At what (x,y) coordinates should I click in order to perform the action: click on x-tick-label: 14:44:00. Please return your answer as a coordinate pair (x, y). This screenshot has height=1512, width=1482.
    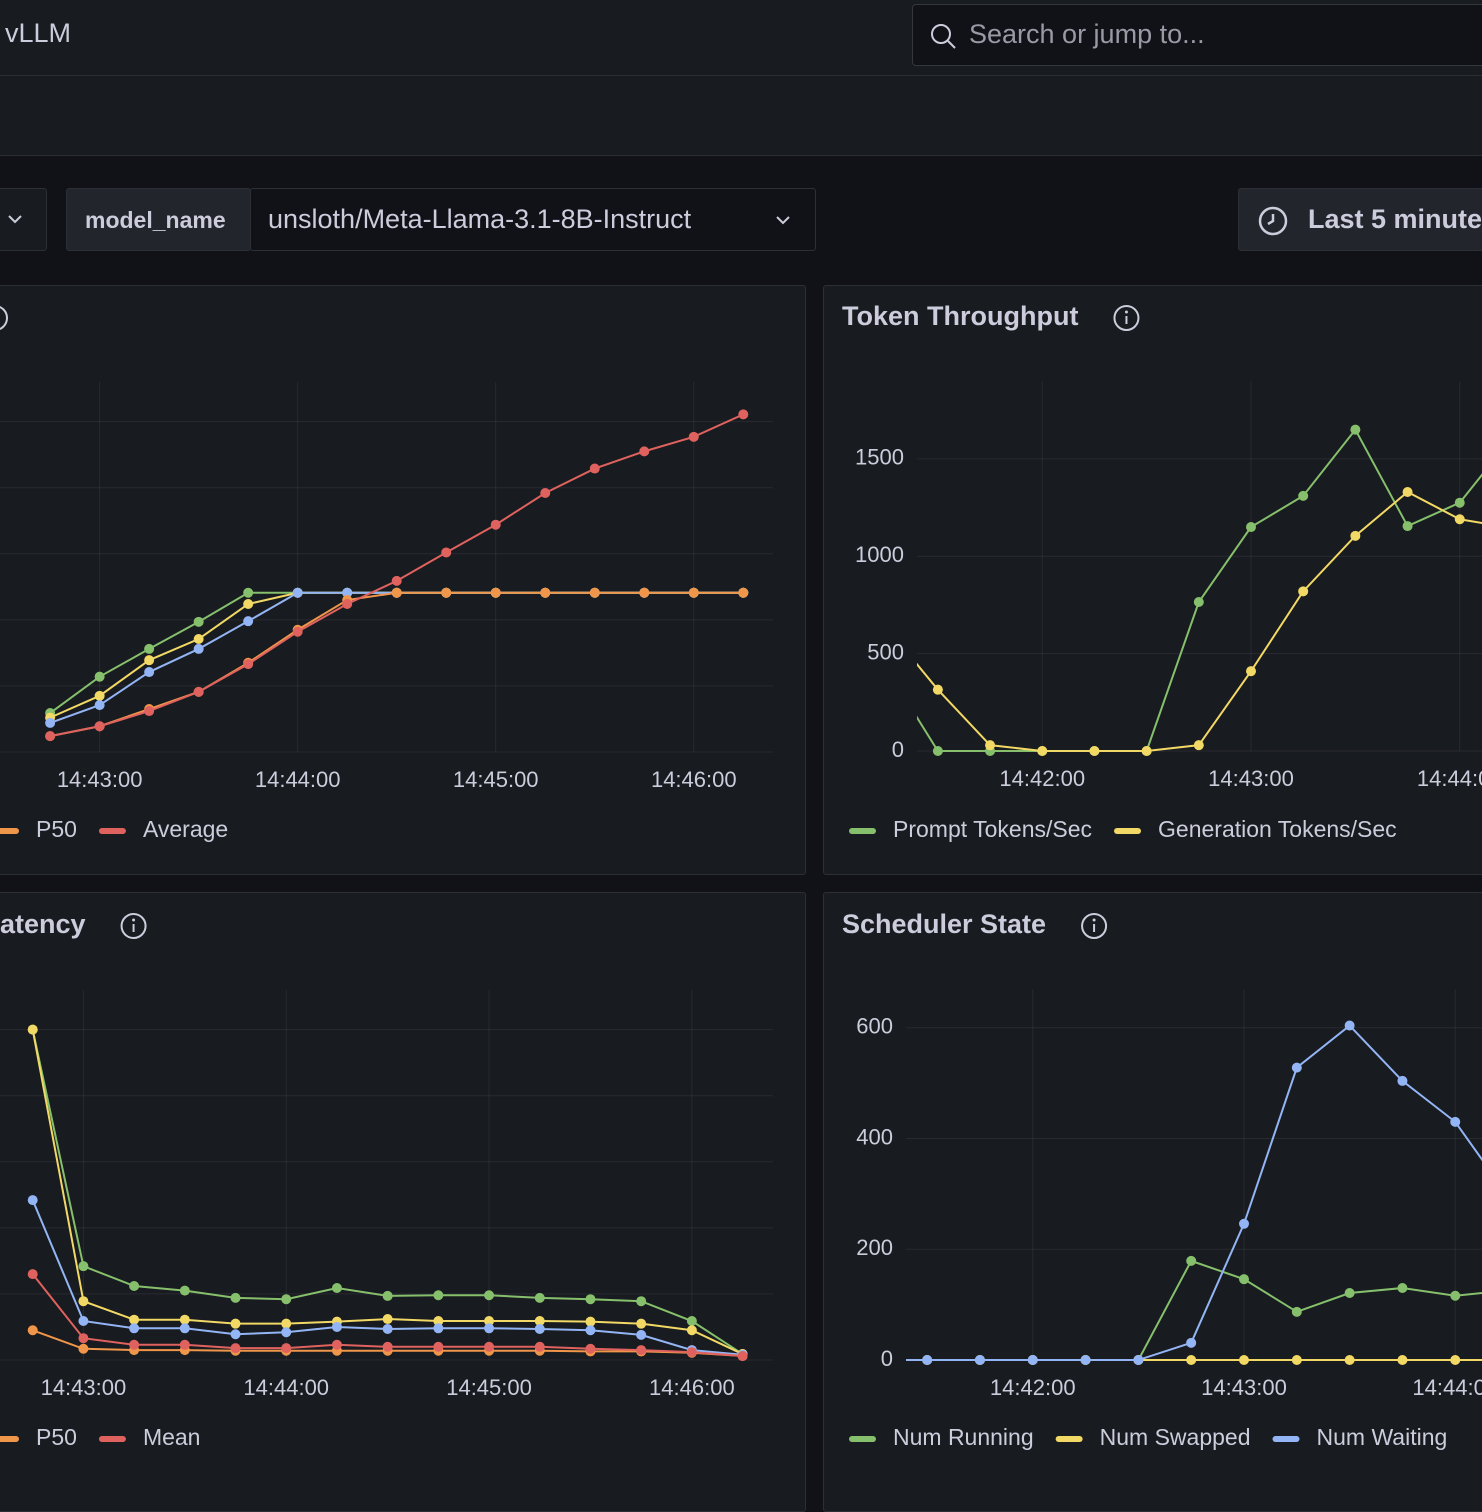
    Looking at the image, I should click on (298, 779).